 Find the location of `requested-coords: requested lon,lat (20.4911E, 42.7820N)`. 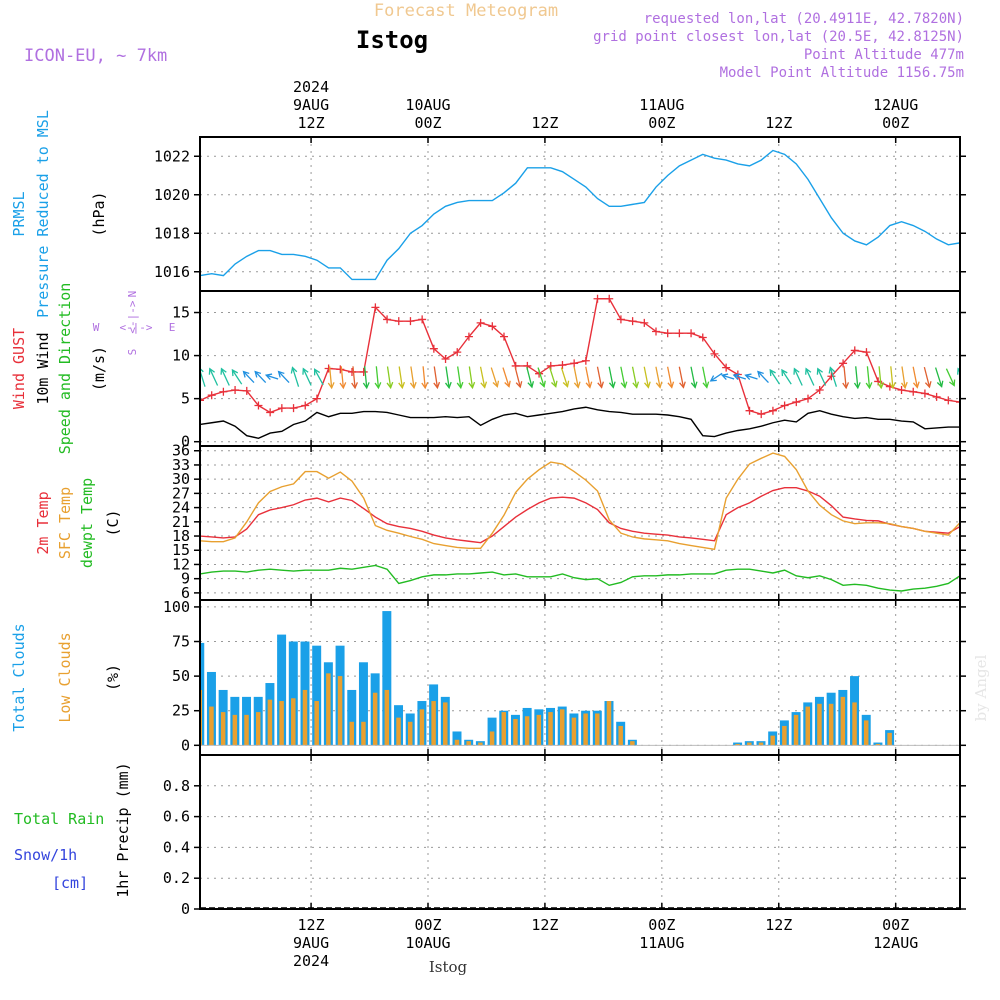

requested-coords: requested lon,lat (20.4911E, 42.7820N) is located at coordinates (804, 19).